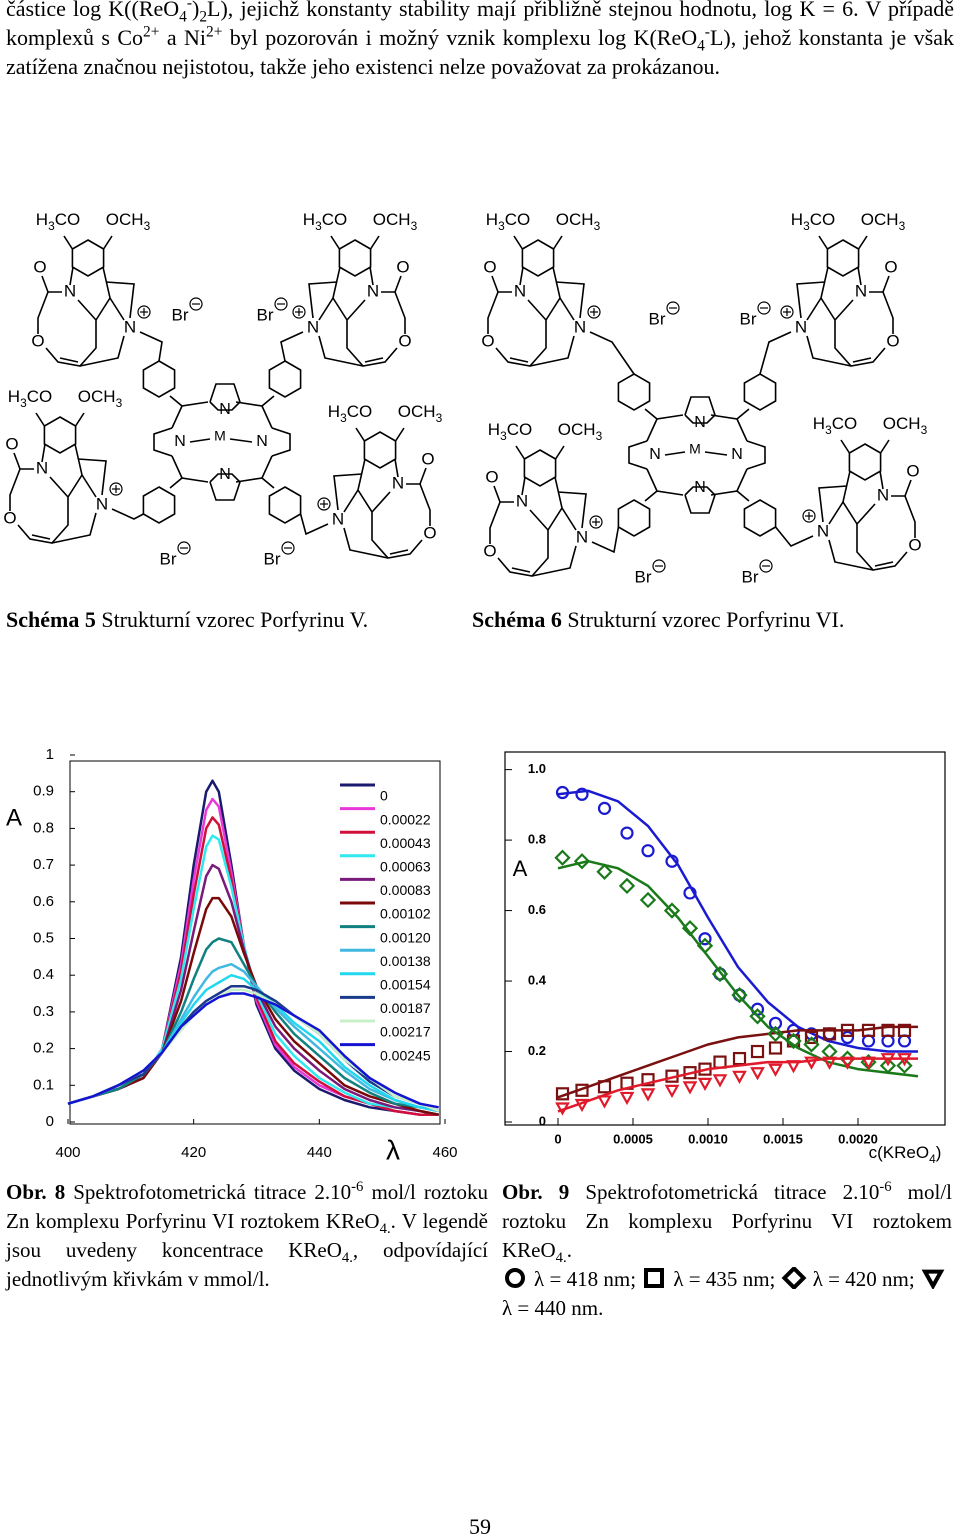 Image resolution: width=960 pixels, height=1537 pixels. I want to click on label: OCH3, so click(128, 221).